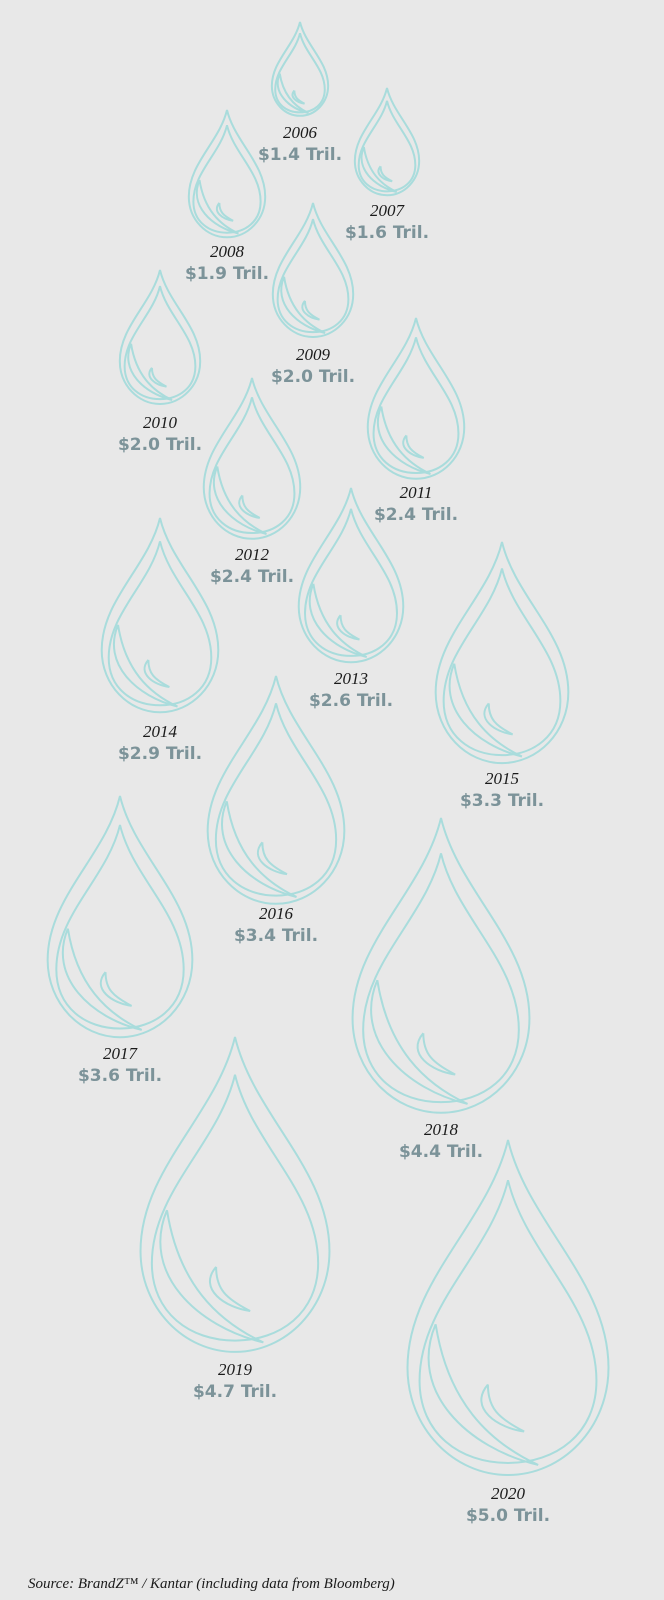  Describe the element at coordinates (441, 1152) in the screenshot. I see `value-label: $4.4 Tril.` at that location.